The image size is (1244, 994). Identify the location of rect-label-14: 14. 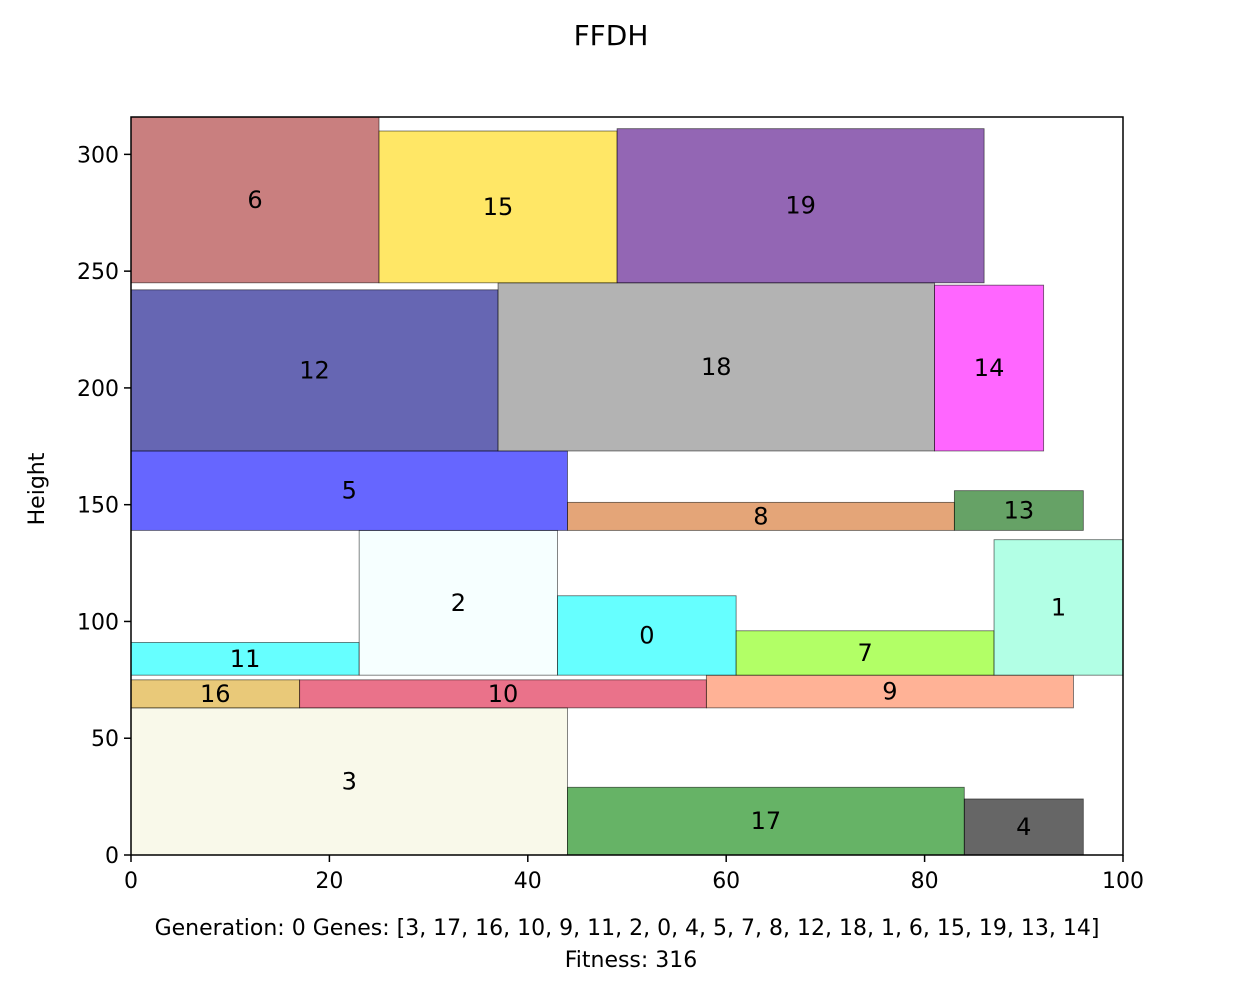
(989, 368).